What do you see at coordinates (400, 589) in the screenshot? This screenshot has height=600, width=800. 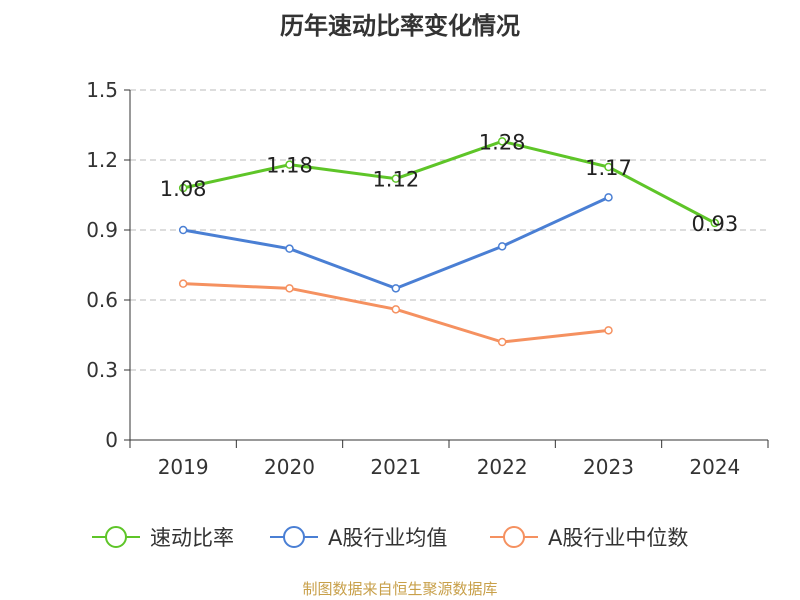 I see `source-note: 制图数据来自恒生聚源数据库` at bounding box center [400, 589].